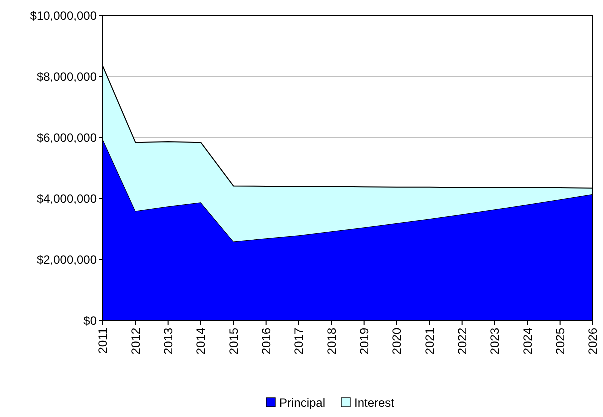 The height and width of the screenshot is (417, 603). What do you see at coordinates (267, 341) in the screenshot?
I see `x-tick-label: 2016` at bounding box center [267, 341].